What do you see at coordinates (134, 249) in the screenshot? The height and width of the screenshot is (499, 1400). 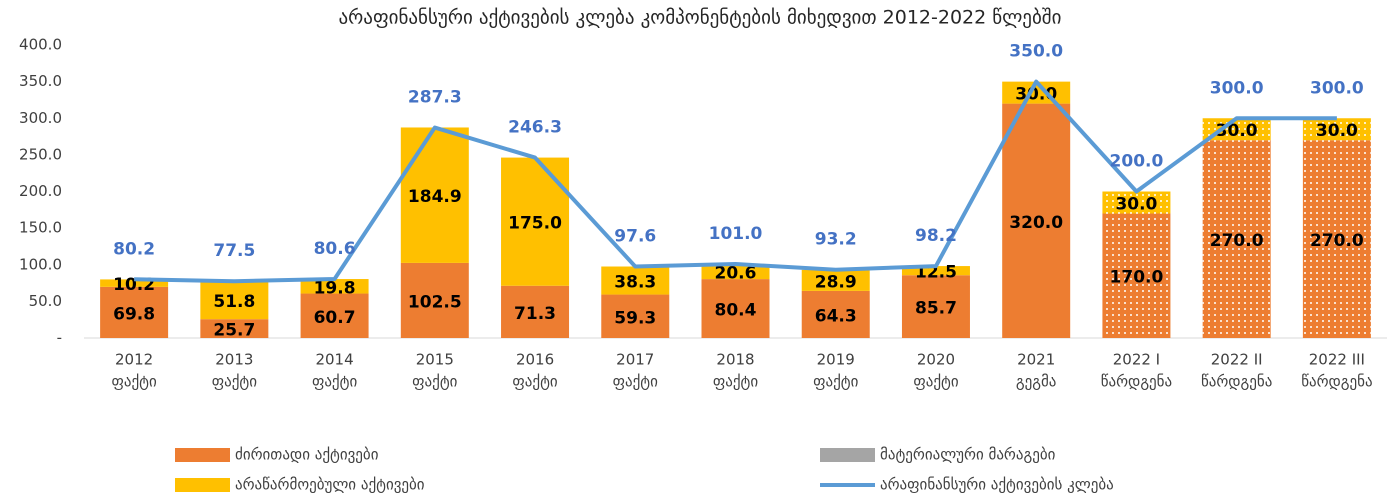 I see `line-label: 80.2` at bounding box center [134, 249].